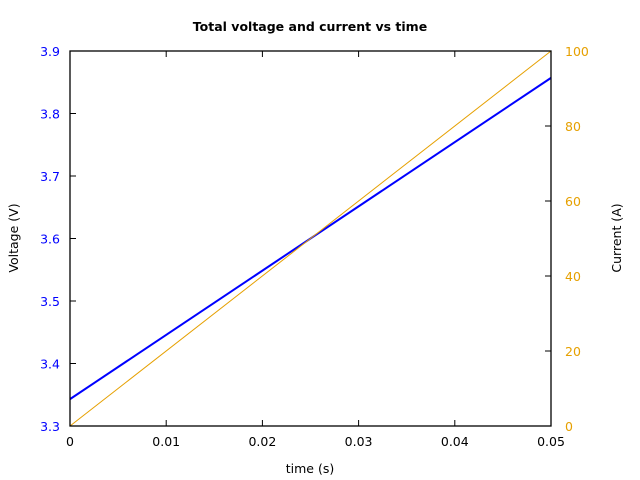 Image resolution: width=640 pixels, height=480 pixels. I want to click on y-tick-label: 3.7, so click(50, 176).